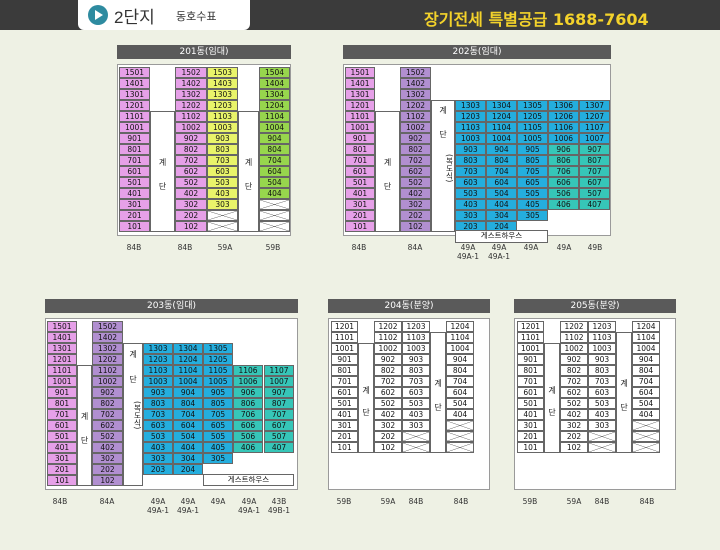 The image size is (720, 550). Describe the element at coordinates (344, 359) in the screenshot. I see `unit-cell: 901` at that location.